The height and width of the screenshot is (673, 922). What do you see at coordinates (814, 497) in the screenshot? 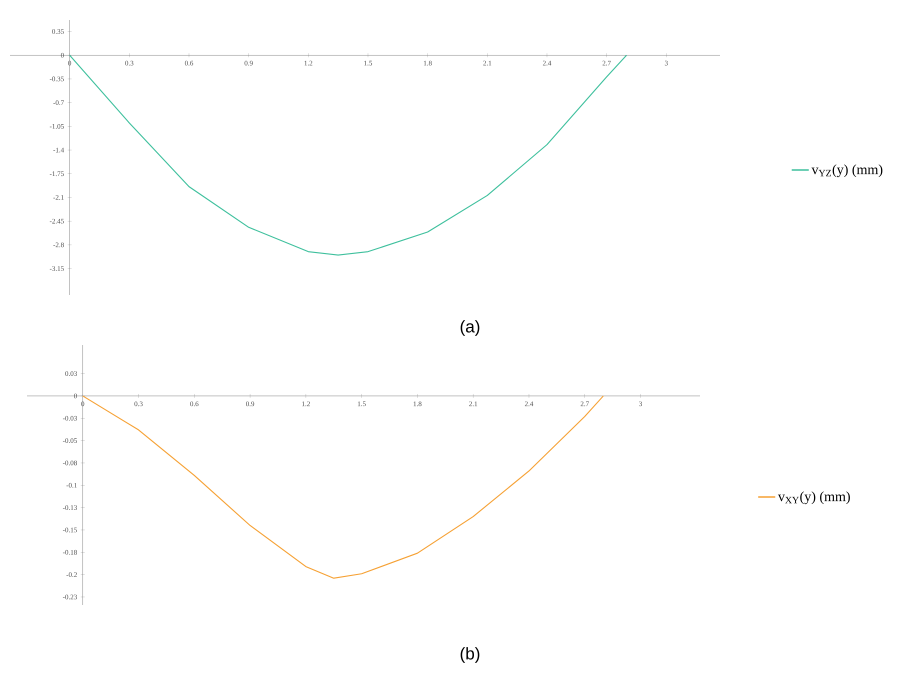
I see `legend-label: v$_{XY}$(y) (mm)` at bounding box center [814, 497].